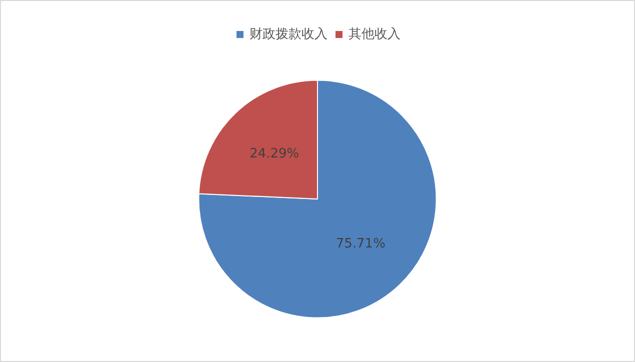 This screenshot has height=362, width=635. Describe the element at coordinates (275, 154) in the screenshot. I see `data-label: 24.29%` at that location.